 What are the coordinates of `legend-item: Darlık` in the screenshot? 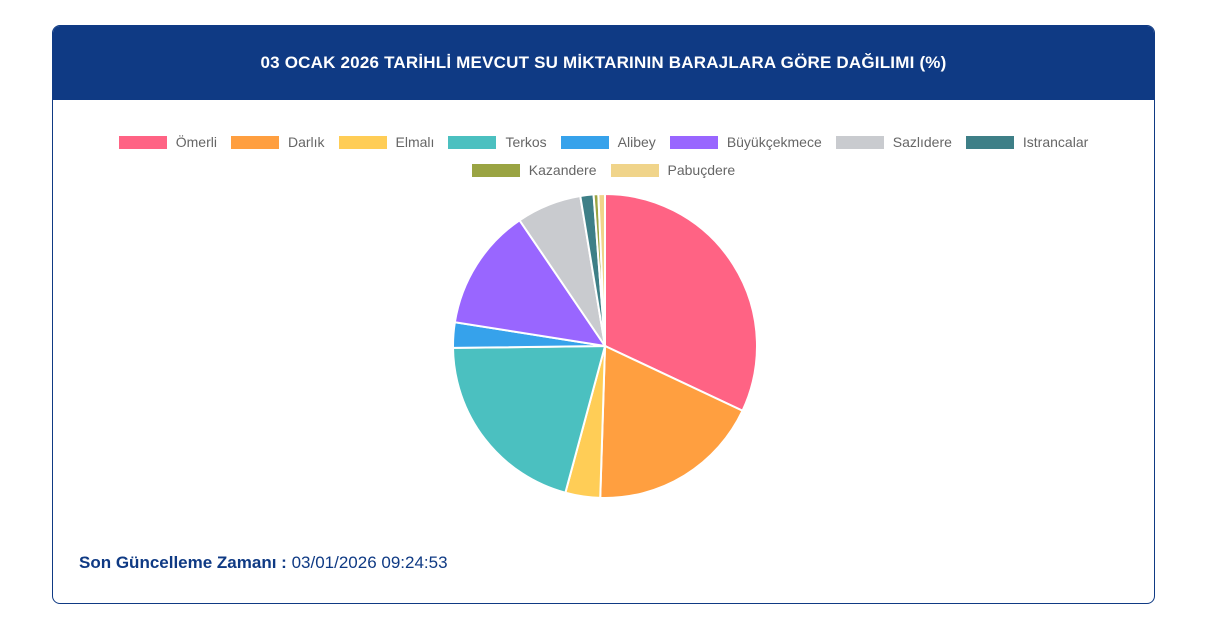 It's located at (277, 142).